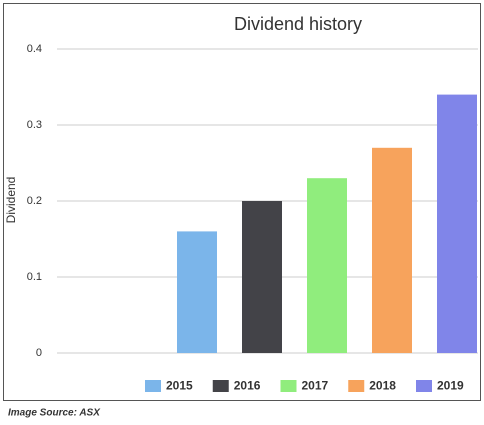  Describe the element at coordinates (54, 413) in the screenshot. I see `source-note: Image Source: ASX` at that location.